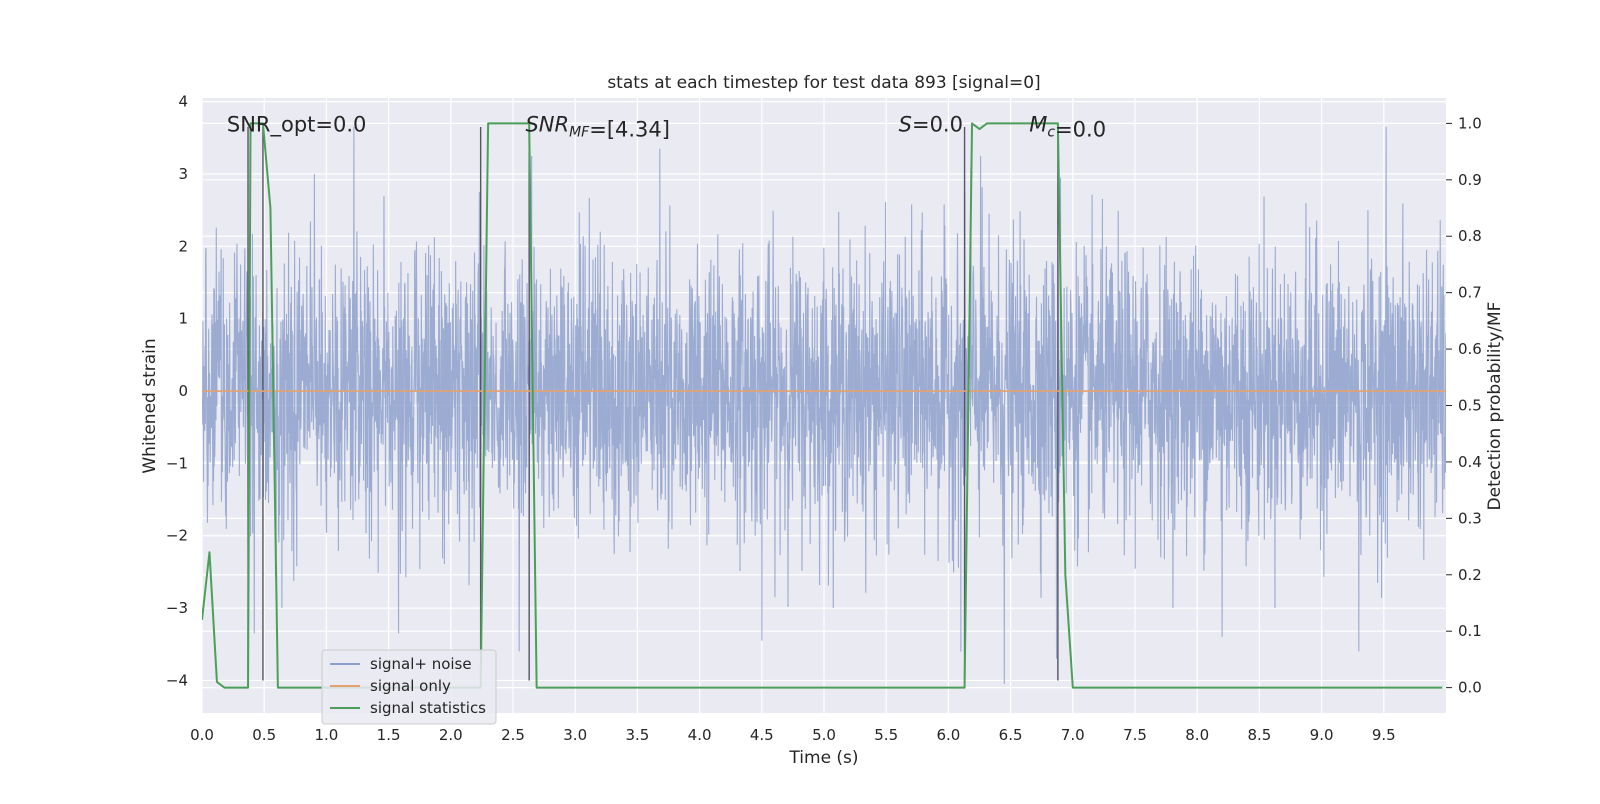 This screenshot has height=804, width=1600. I want to click on x-tick-label: 6.5, so click(1011, 735).